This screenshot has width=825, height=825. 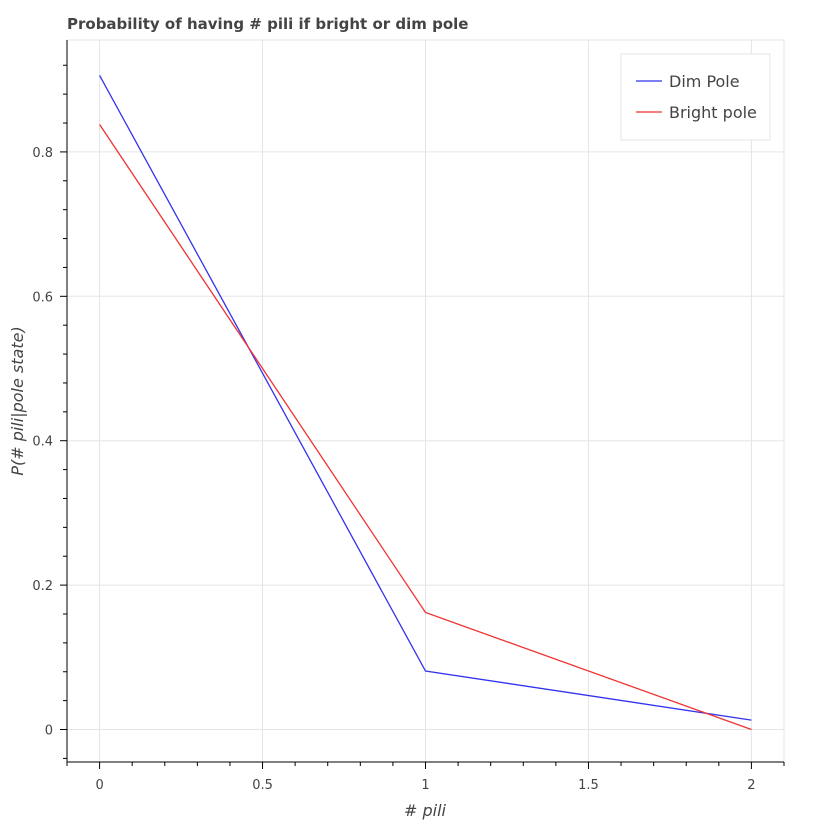 I want to click on y-tick-label: 0.8, so click(x=42, y=153).